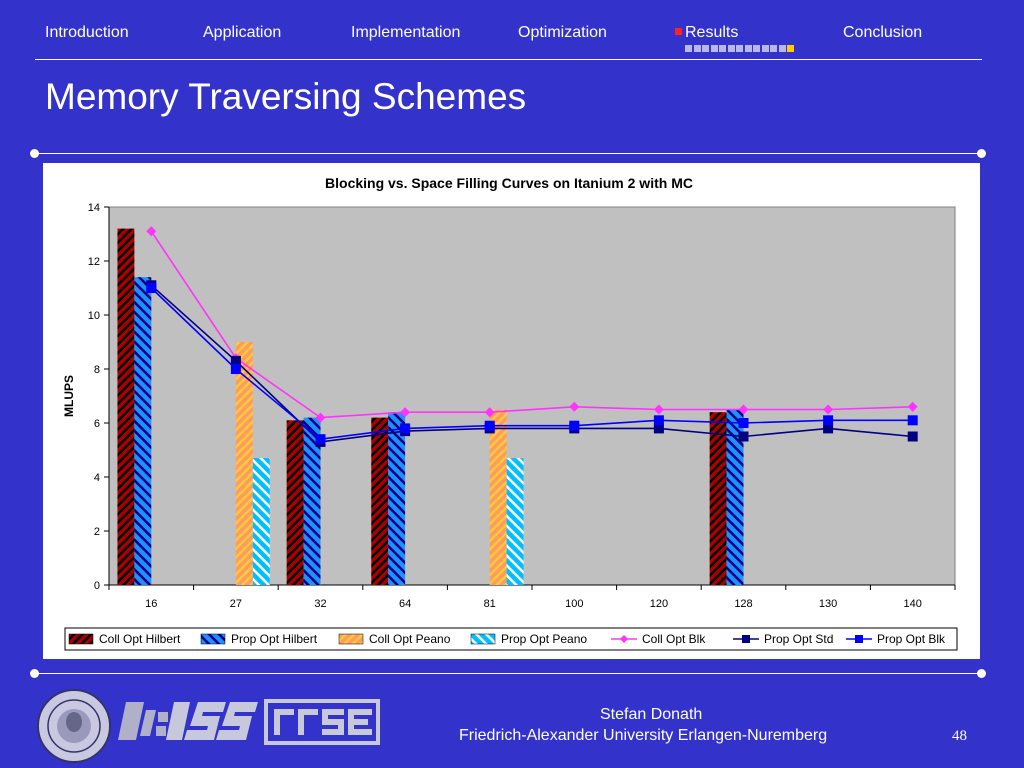 This screenshot has height=768, width=1024. What do you see at coordinates (97, 532) in the screenshot?
I see `y-tick-label: 2` at bounding box center [97, 532].